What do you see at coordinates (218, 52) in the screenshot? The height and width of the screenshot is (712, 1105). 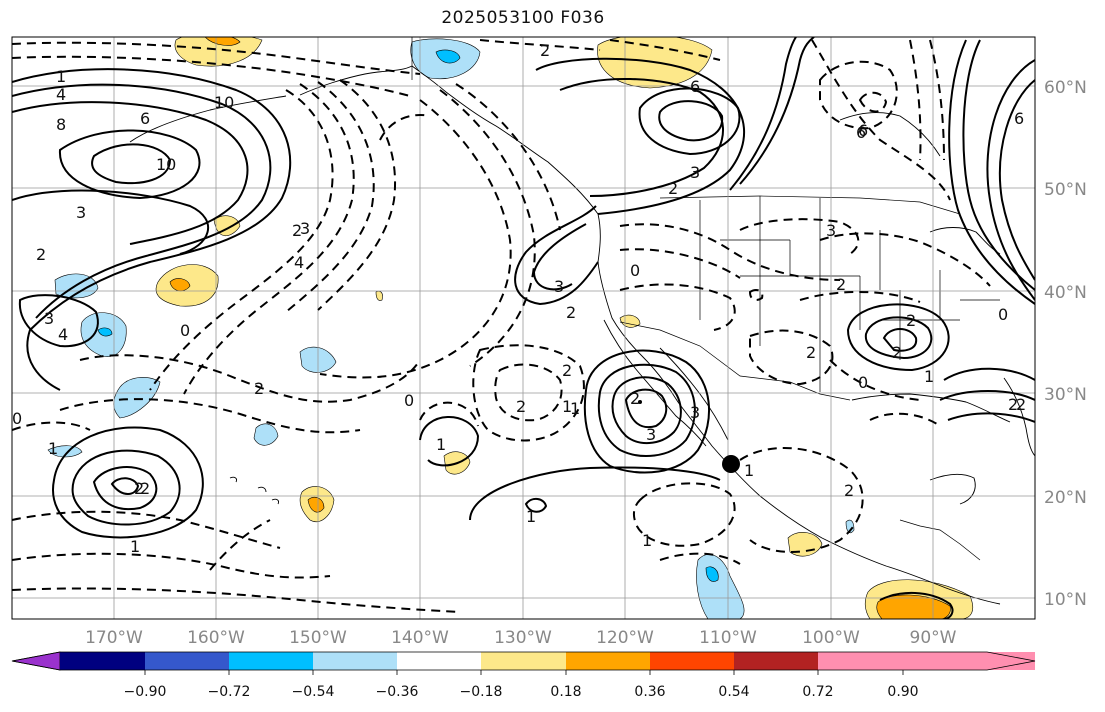 I see `shade-yellow-patch` at bounding box center [218, 52].